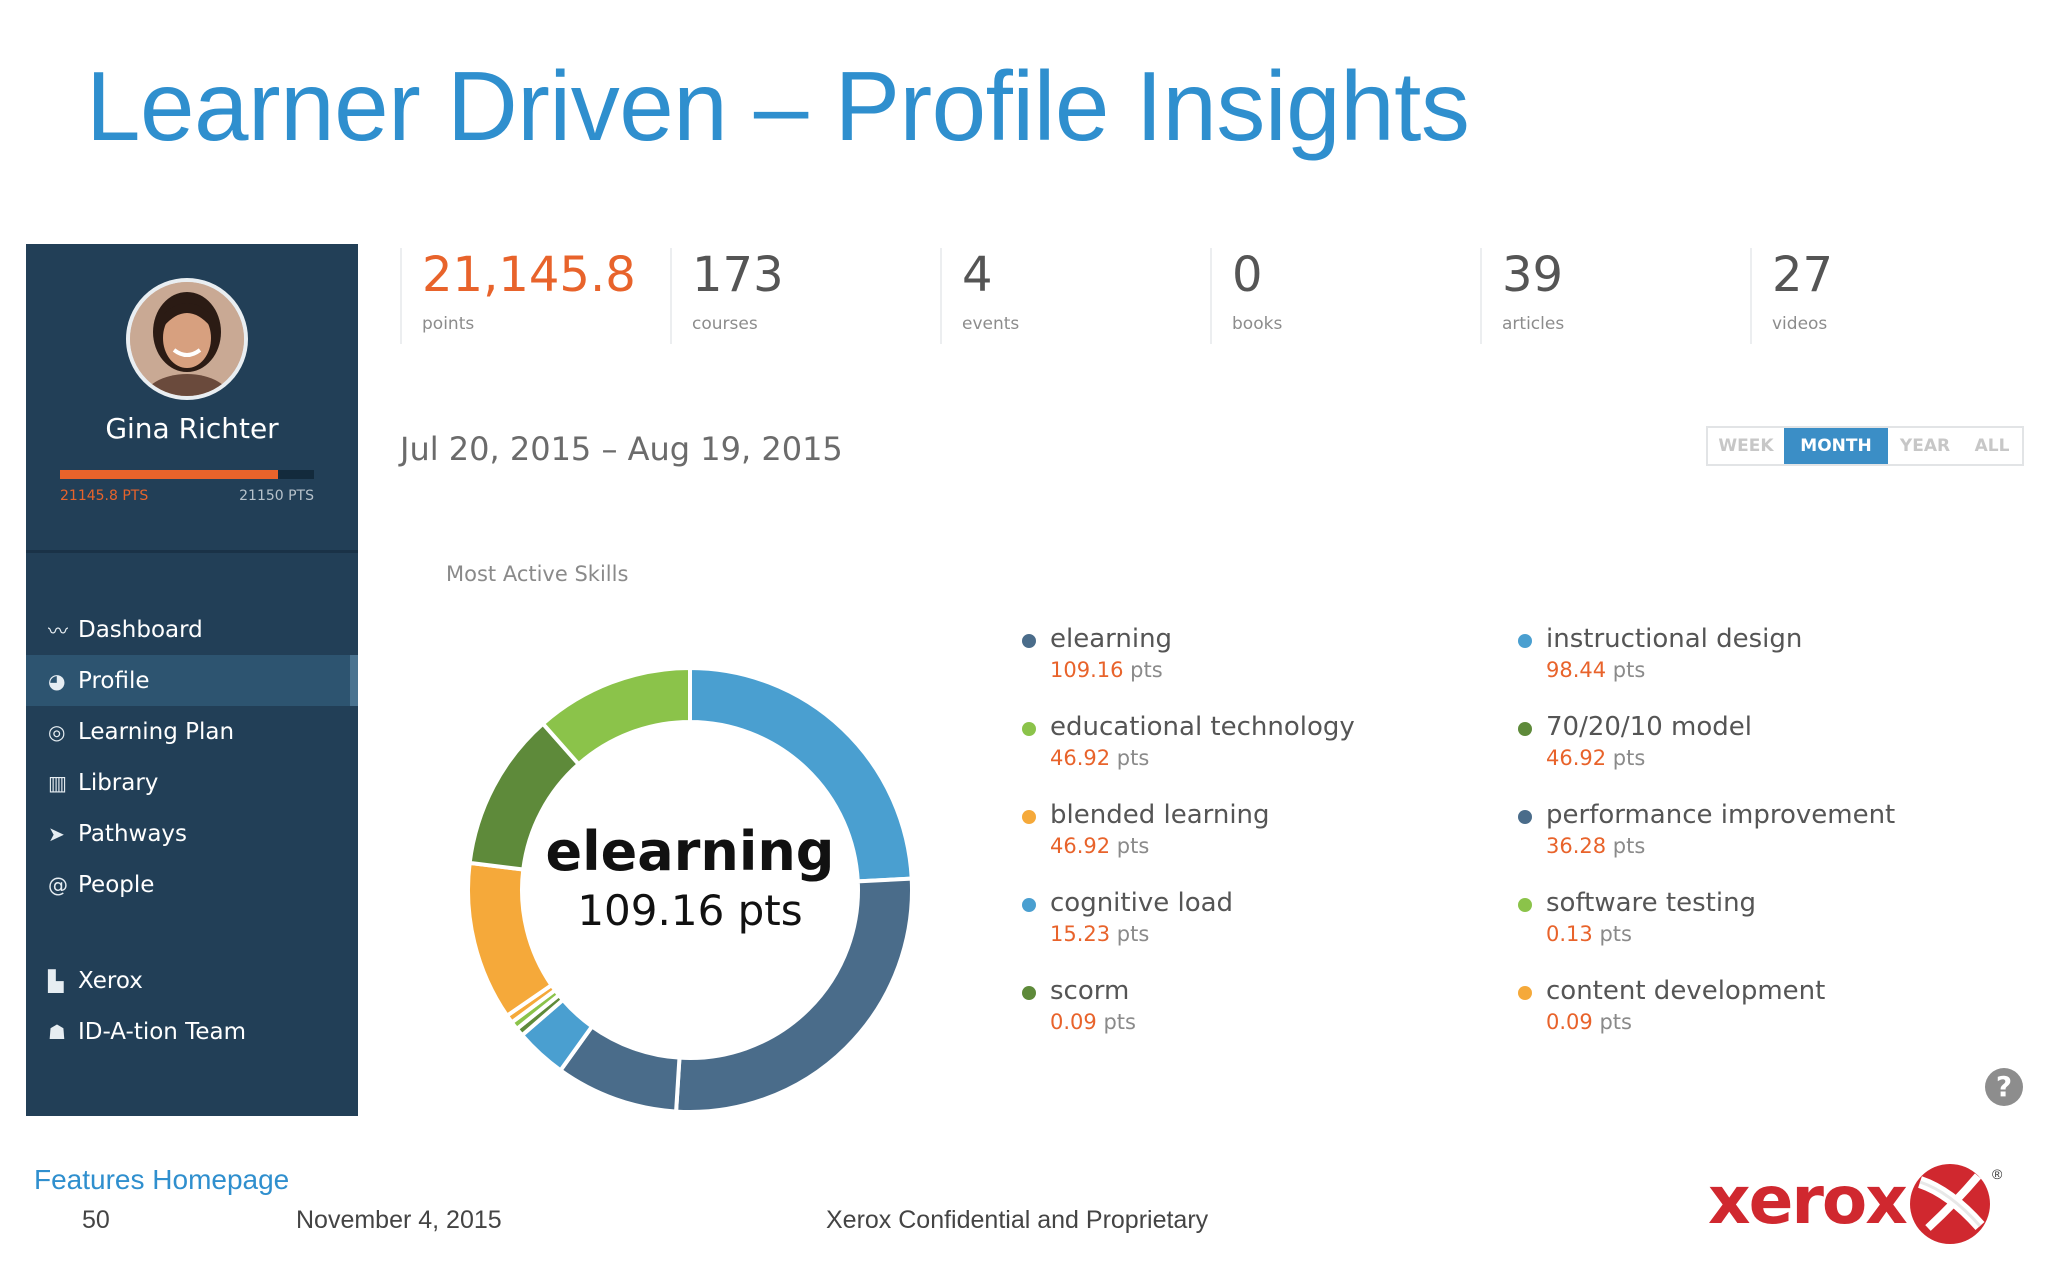 This screenshot has height=1280, width=2048. What do you see at coordinates (140, 629) in the screenshot?
I see `sidebar-item-label: Dashboard` at bounding box center [140, 629].